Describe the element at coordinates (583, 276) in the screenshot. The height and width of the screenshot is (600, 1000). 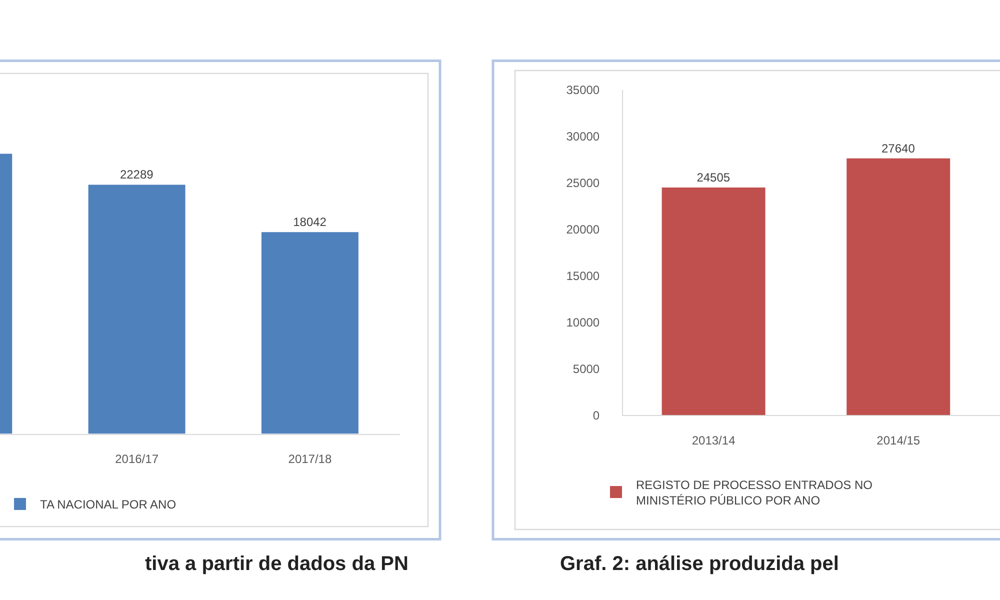
I see `y-tick-label: 15000` at that location.